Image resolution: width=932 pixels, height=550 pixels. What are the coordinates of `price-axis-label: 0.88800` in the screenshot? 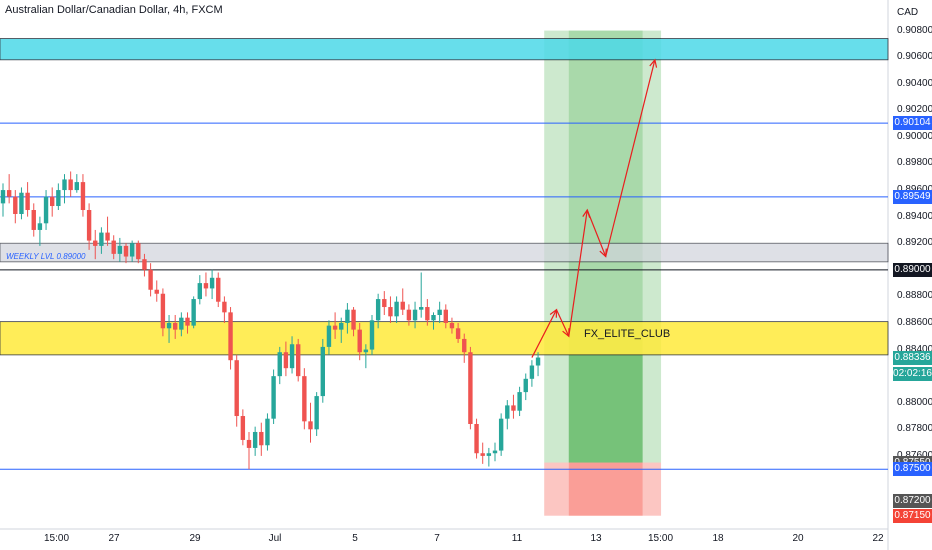 It's located at (914, 296).